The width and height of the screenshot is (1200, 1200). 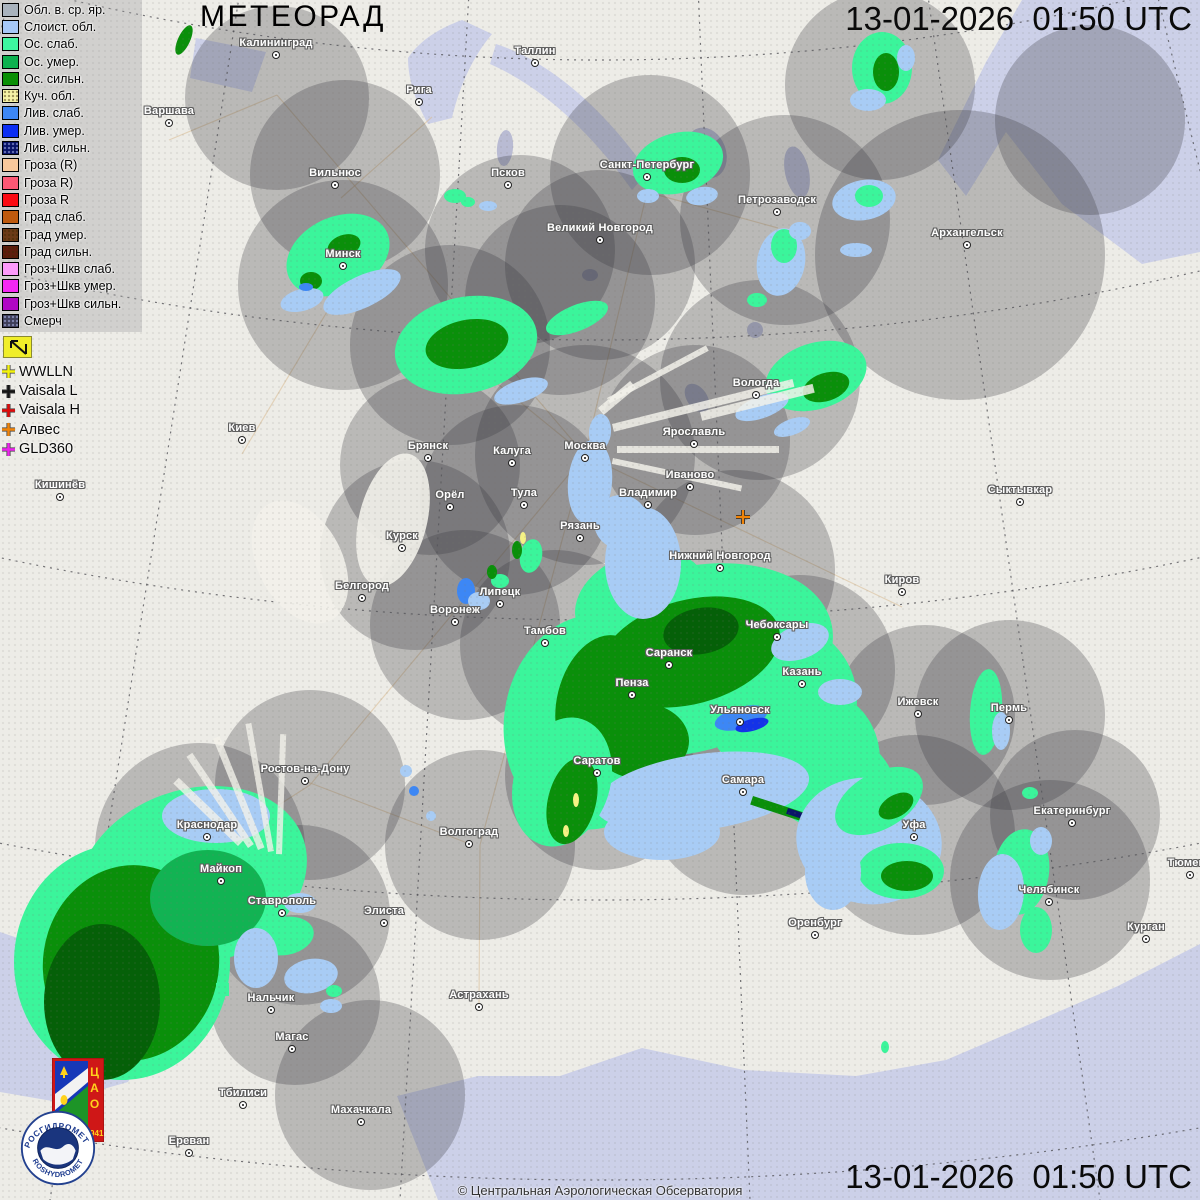 I want to click on city-label: Москва, so click(x=585, y=446).